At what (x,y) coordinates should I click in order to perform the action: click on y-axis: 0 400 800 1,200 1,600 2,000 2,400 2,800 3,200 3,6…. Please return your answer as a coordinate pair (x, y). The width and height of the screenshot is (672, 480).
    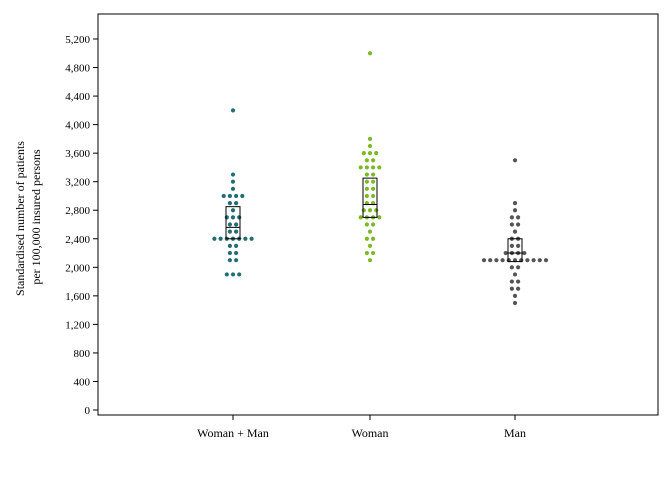
    Looking at the image, I should click on (81, 225).